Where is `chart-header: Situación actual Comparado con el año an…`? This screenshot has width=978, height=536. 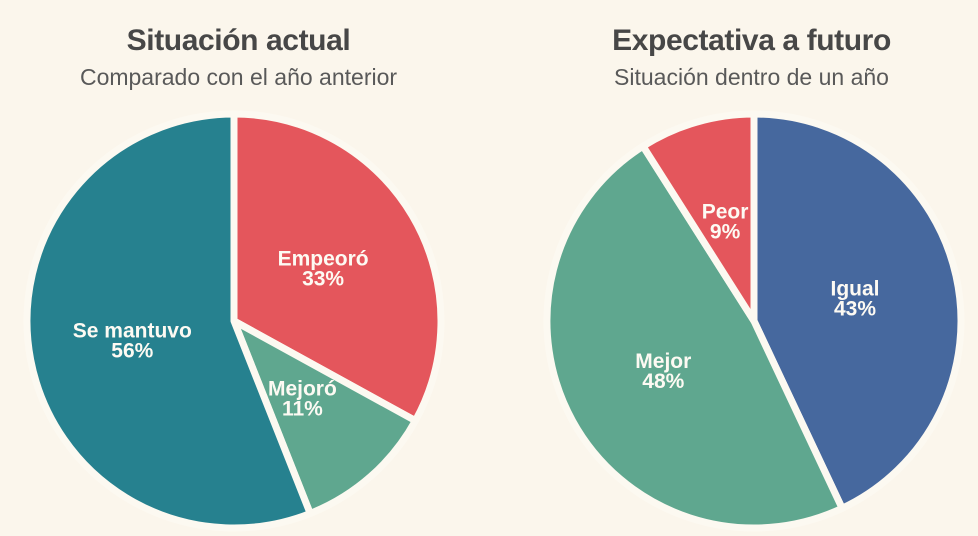 chart-header: Situación actual Comparado con el año an… is located at coordinates (241, 45).